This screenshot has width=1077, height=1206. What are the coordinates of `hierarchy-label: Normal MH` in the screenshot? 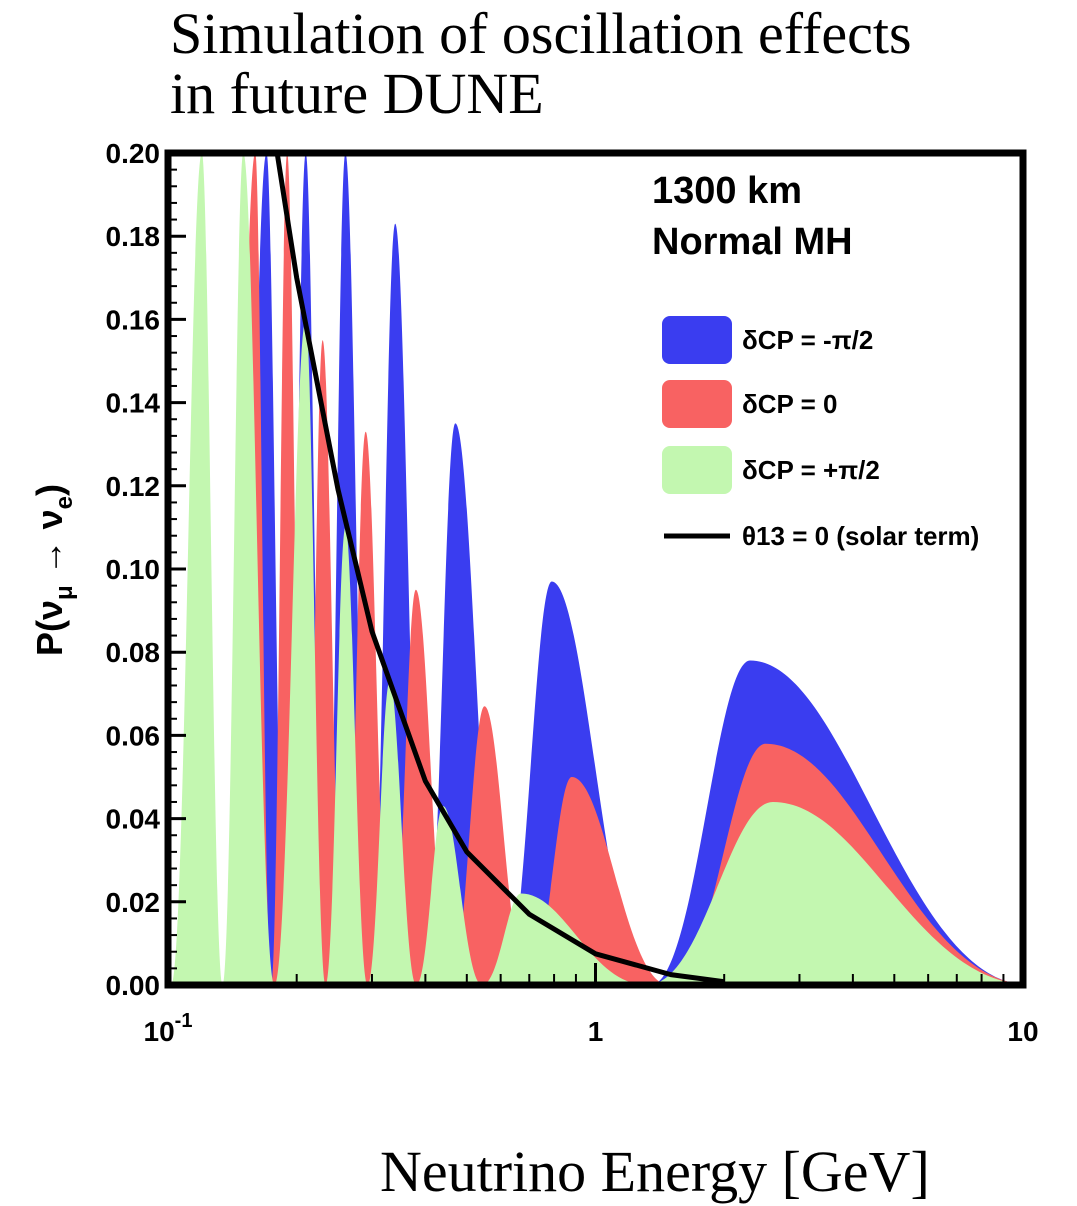 It's located at (752, 242).